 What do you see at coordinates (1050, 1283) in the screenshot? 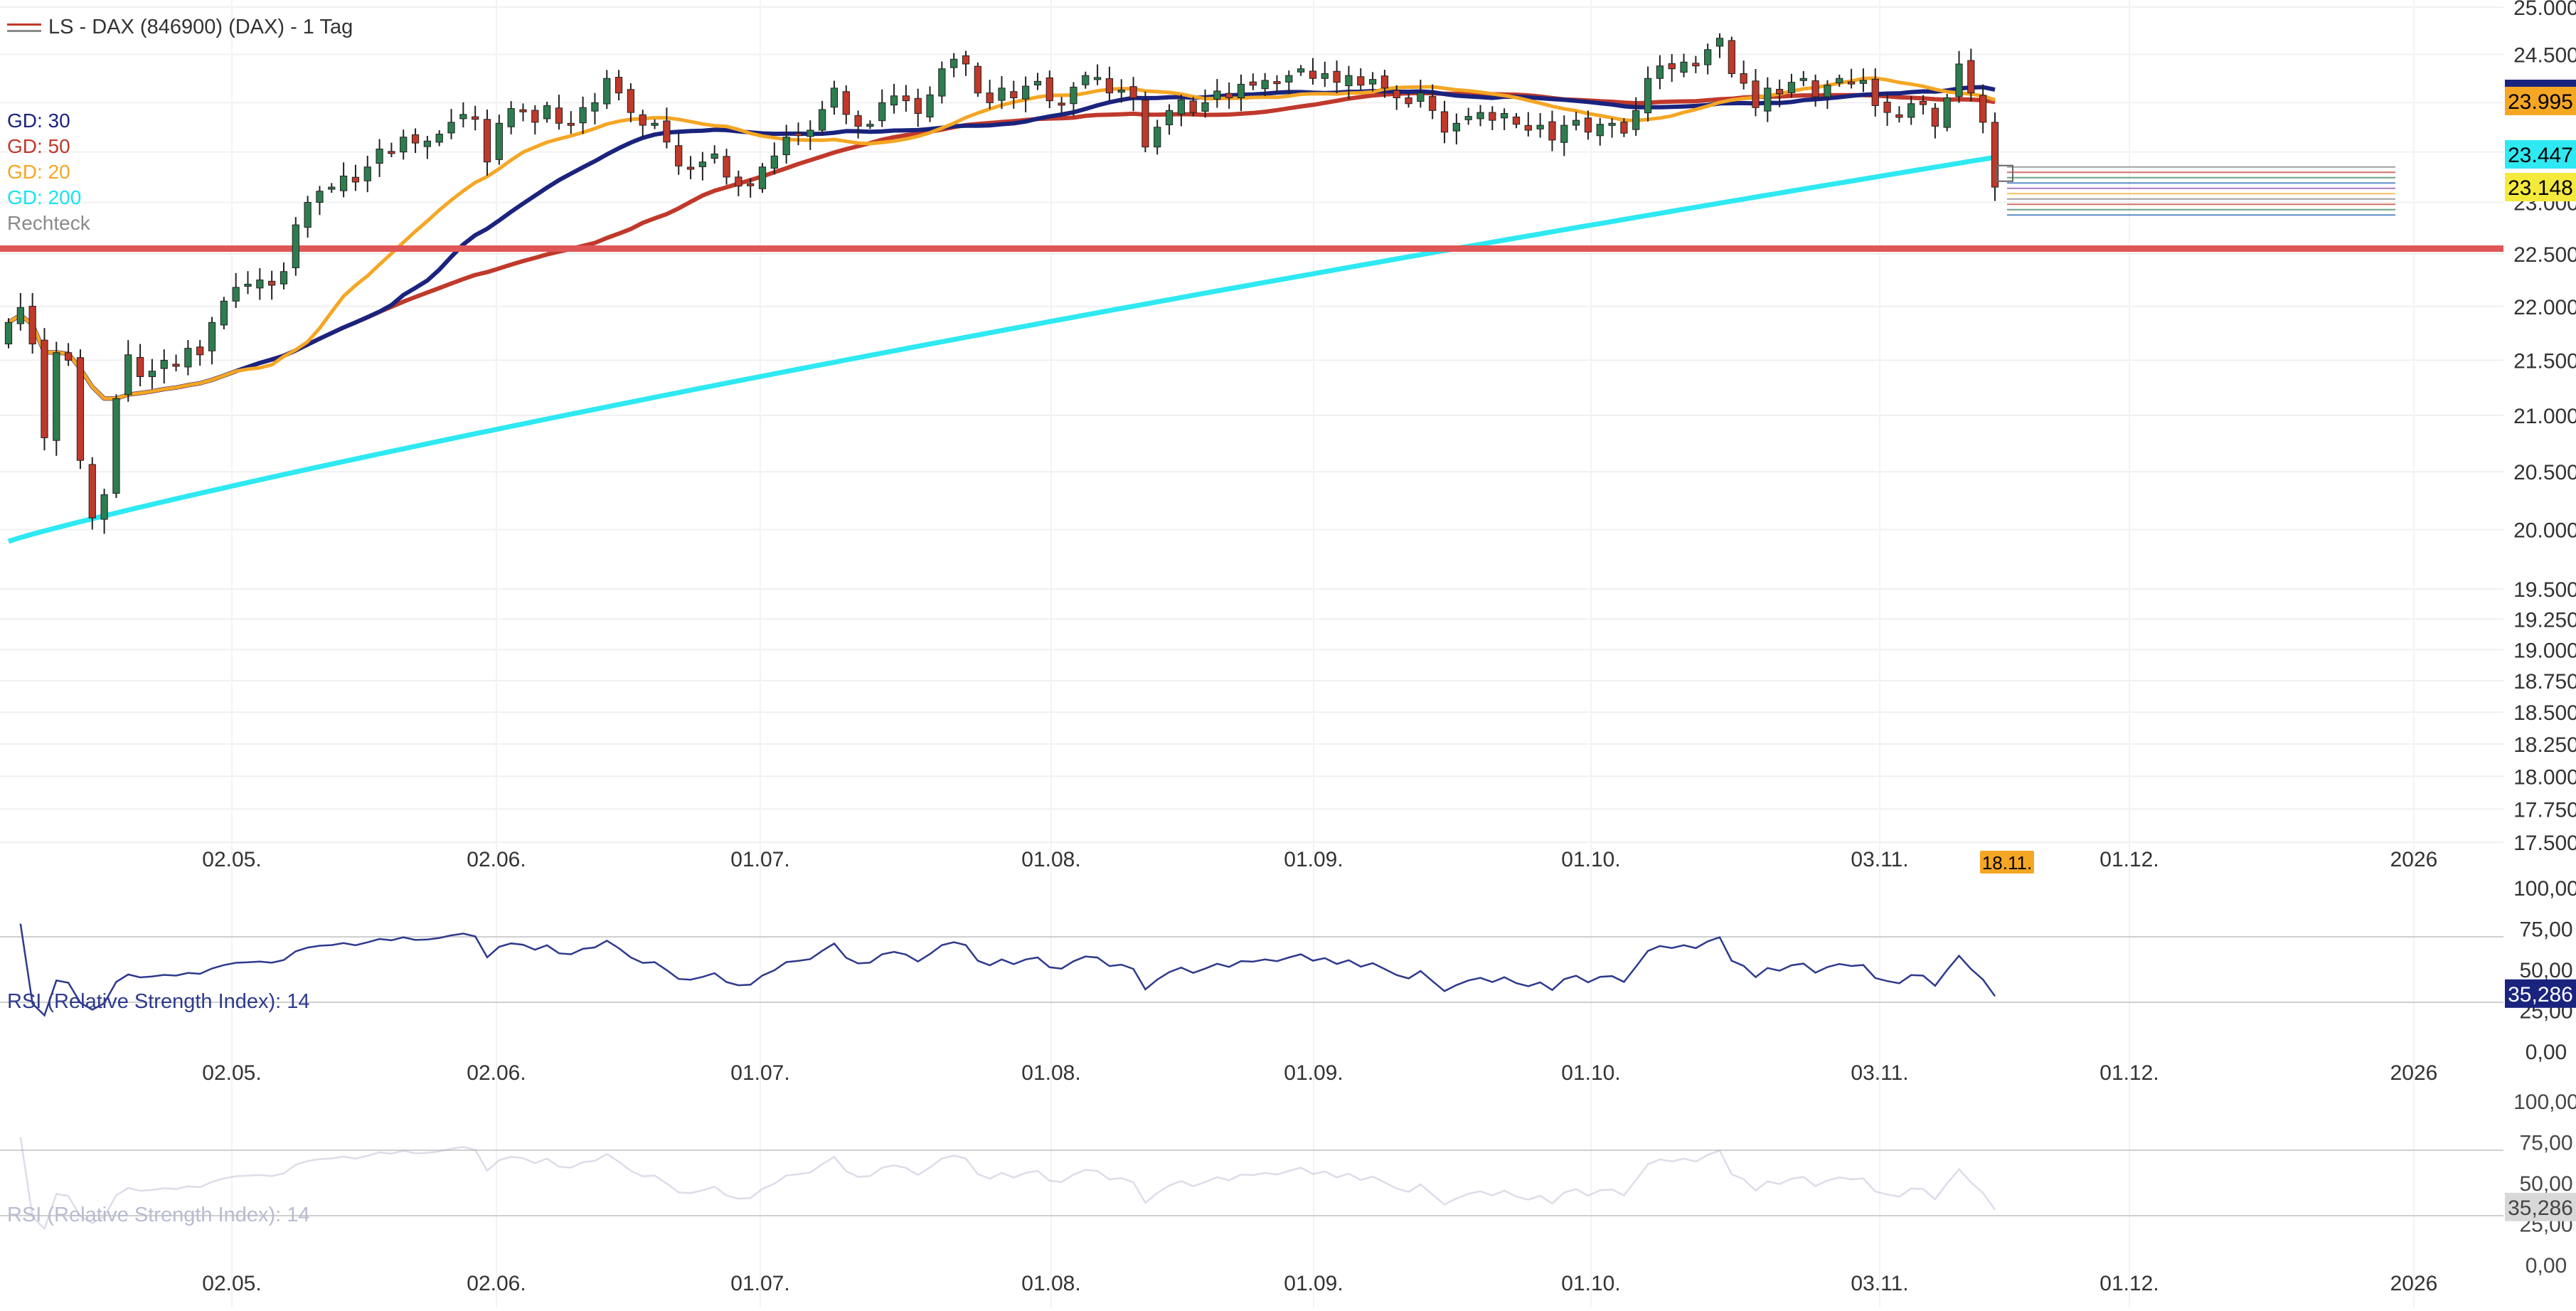
I see `time-tick-label: 01.08.` at bounding box center [1050, 1283].